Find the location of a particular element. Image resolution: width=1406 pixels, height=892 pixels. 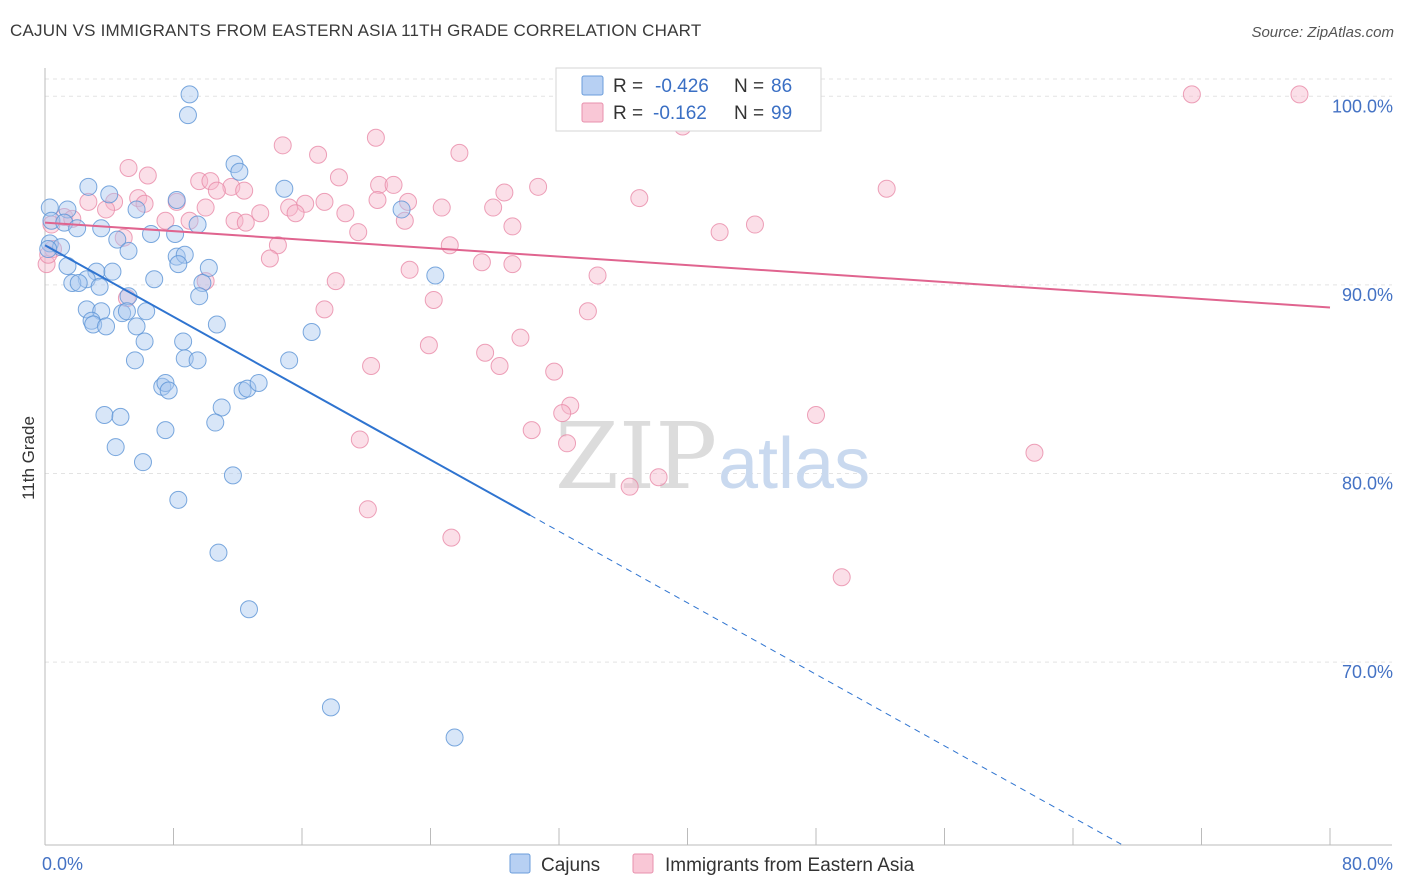

x-tick-label-max: 80.0% is located at coordinates (1367, 864).